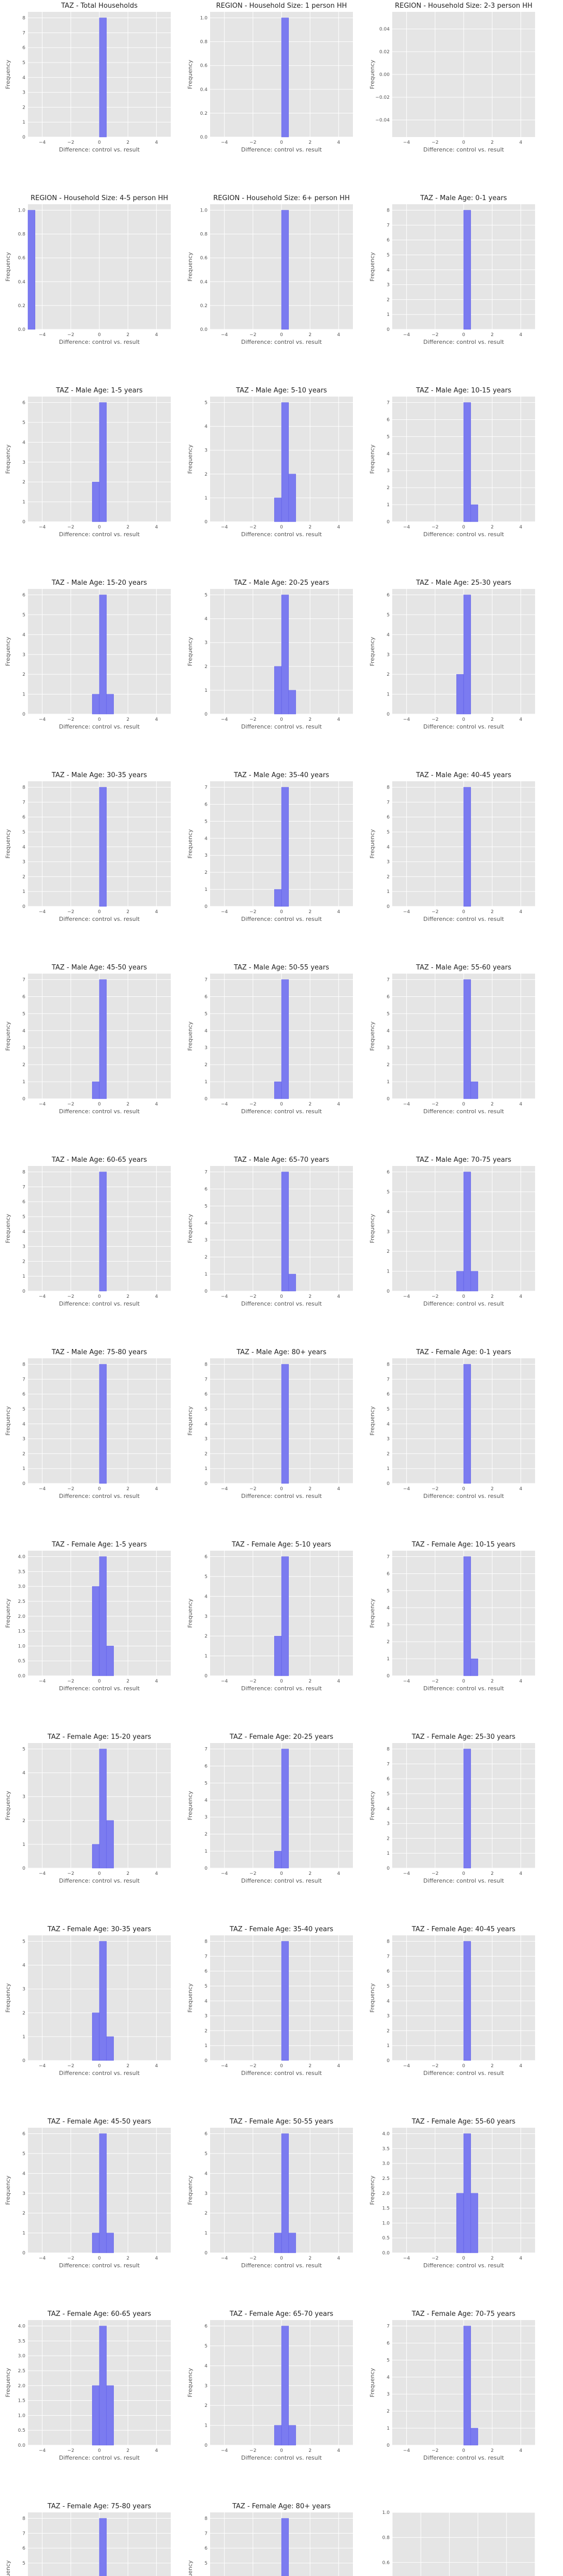  Describe the element at coordinates (23, 802) in the screenshot. I see `y-tick-label: 7` at that location.